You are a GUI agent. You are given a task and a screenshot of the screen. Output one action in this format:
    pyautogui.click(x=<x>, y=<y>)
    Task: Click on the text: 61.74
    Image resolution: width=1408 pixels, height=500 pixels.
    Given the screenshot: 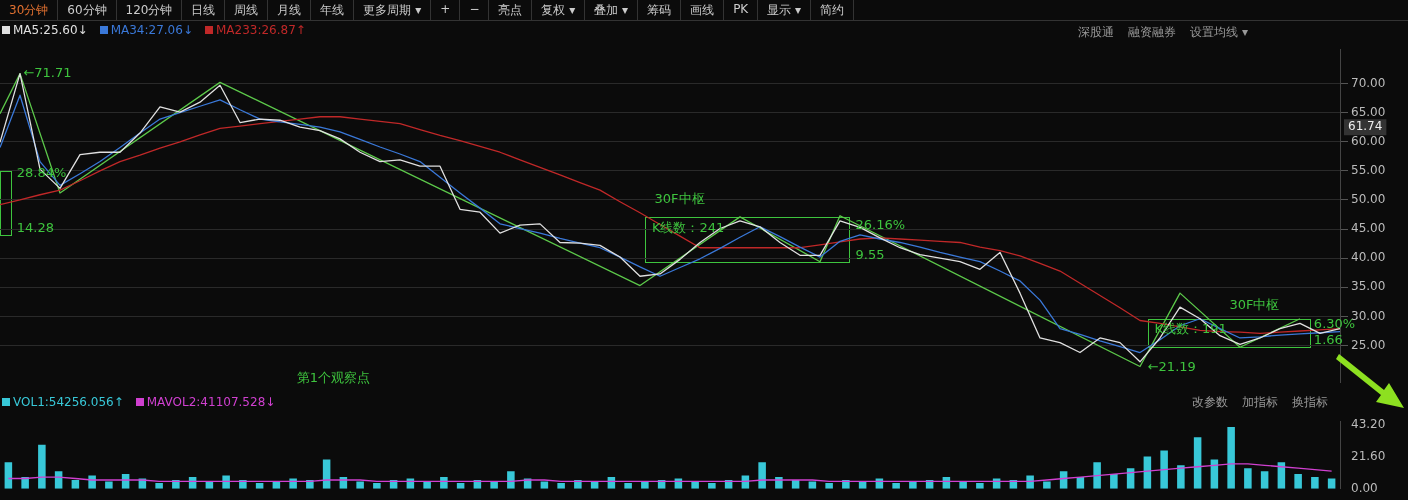 What is the action you would take?
    pyautogui.click(x=1365, y=126)
    